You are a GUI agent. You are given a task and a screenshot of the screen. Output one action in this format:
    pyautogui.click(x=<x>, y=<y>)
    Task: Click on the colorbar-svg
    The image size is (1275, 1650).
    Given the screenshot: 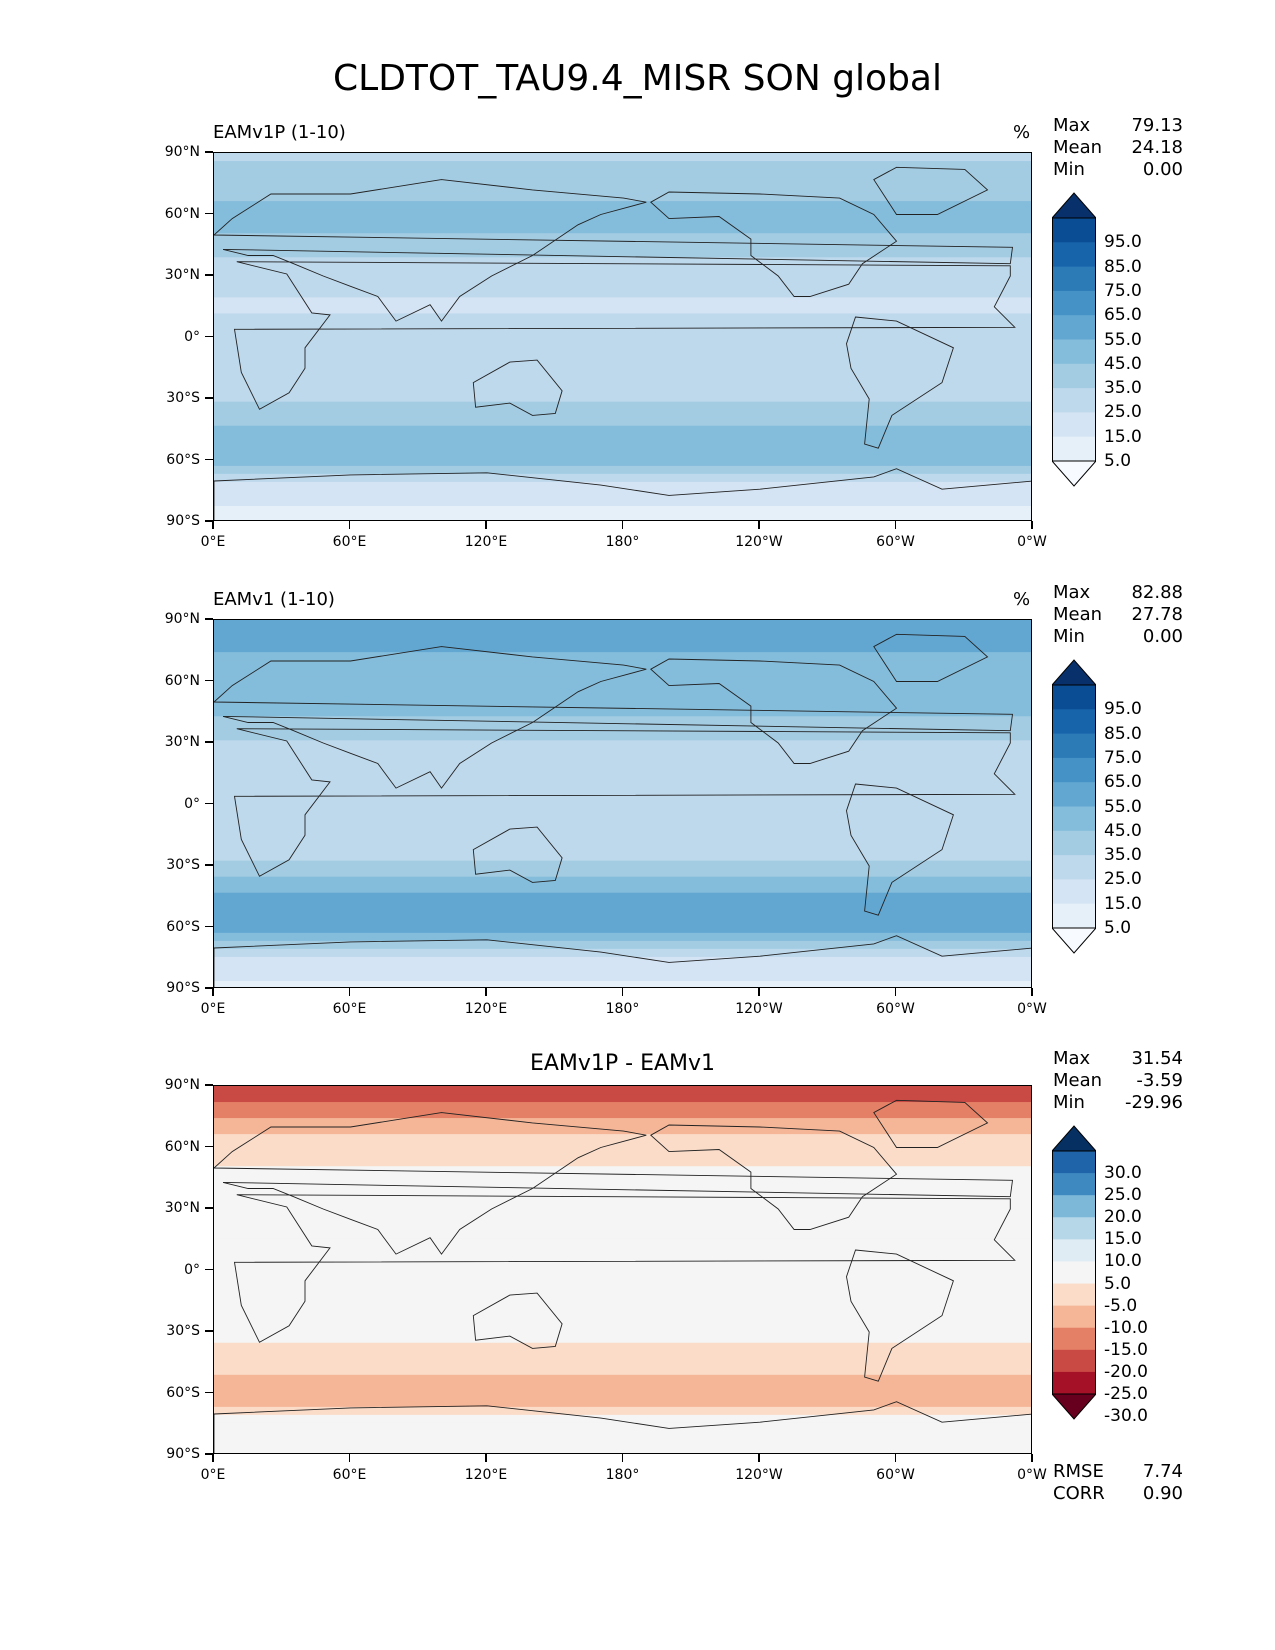 What is the action you would take?
    pyautogui.click(x=1074, y=806)
    